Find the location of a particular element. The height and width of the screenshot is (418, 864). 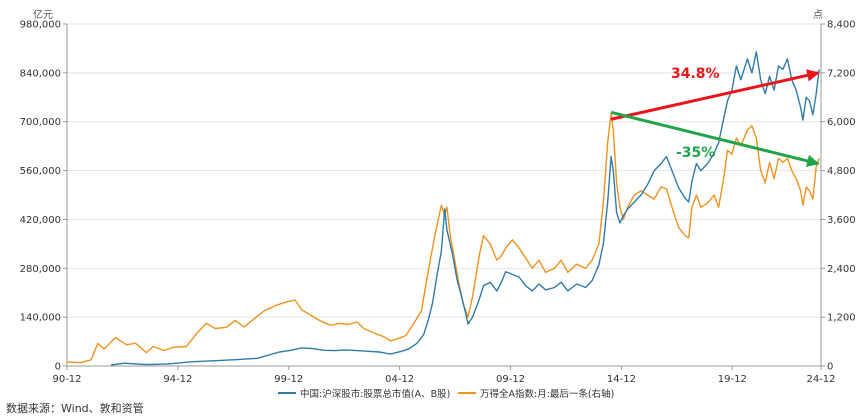

trend-annotations: 34.8% -35% is located at coordinates (715, 117).